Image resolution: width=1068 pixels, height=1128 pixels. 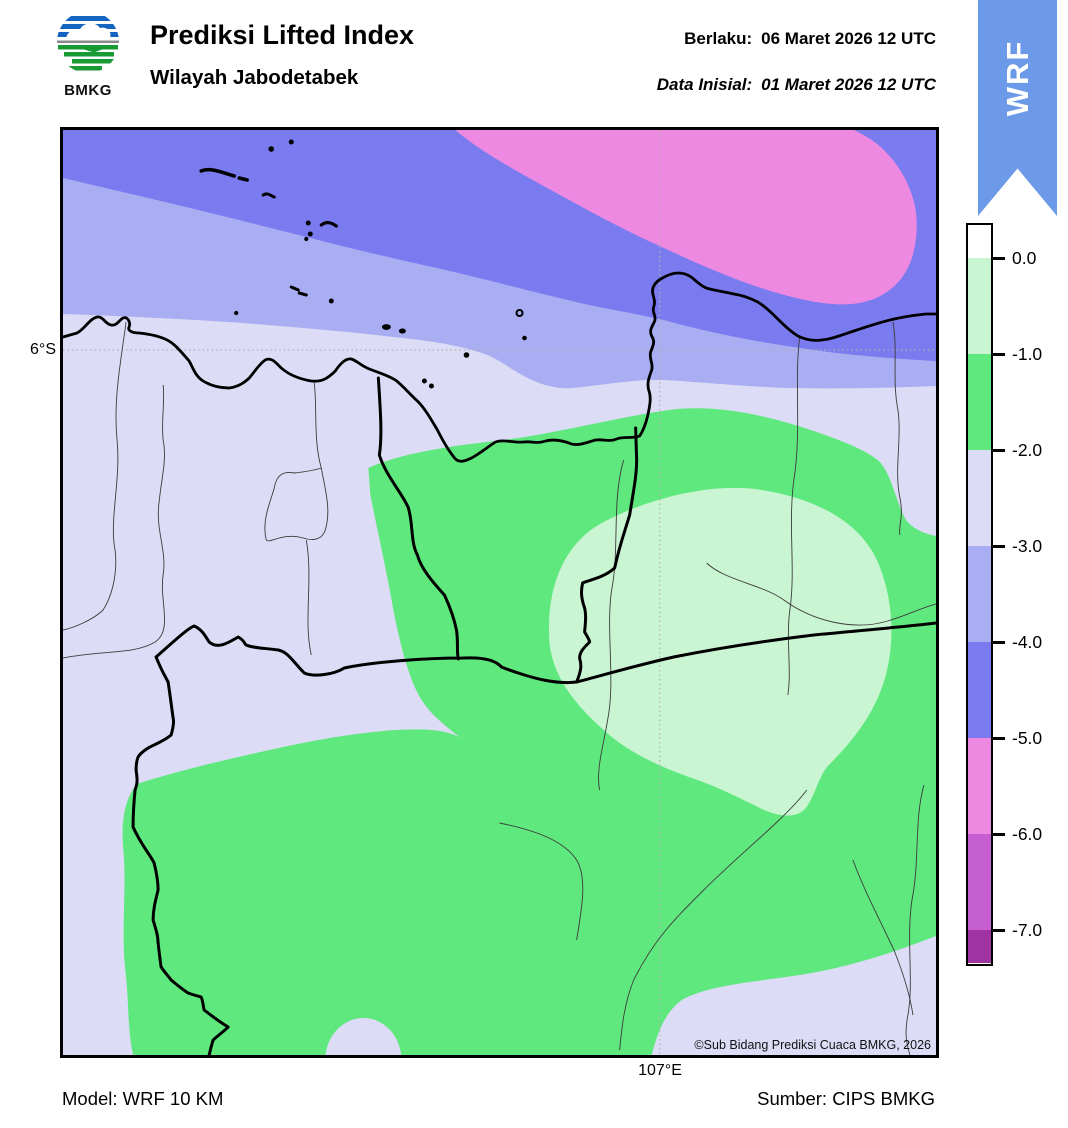 I want to click on model-value: WRF 10 KM, so click(x=173, y=1098).